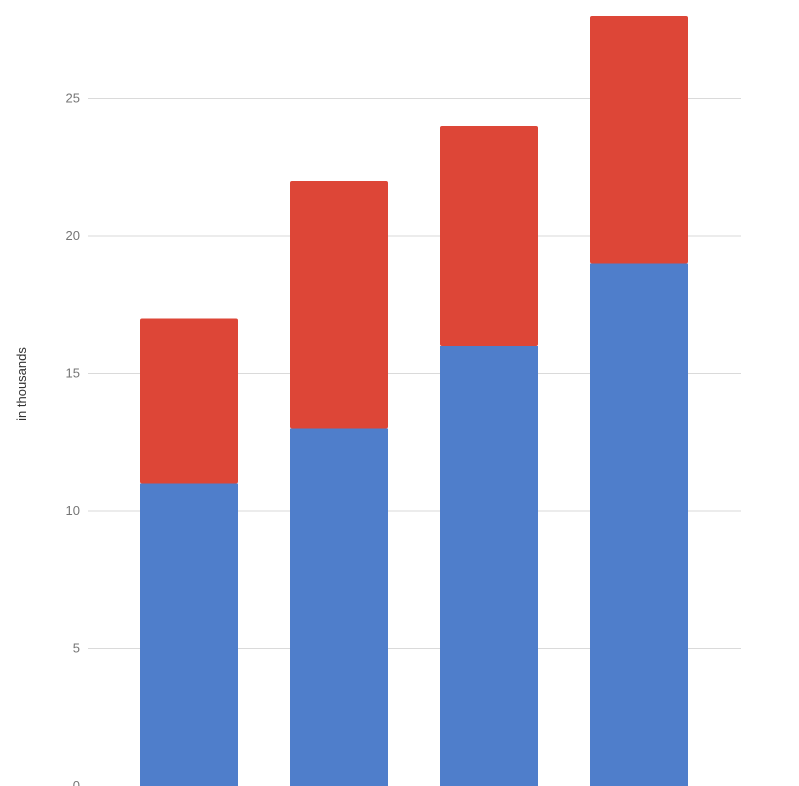 Image resolution: width=799 pixels, height=786 pixels. I want to click on y-tick-label: 20, so click(73, 235).